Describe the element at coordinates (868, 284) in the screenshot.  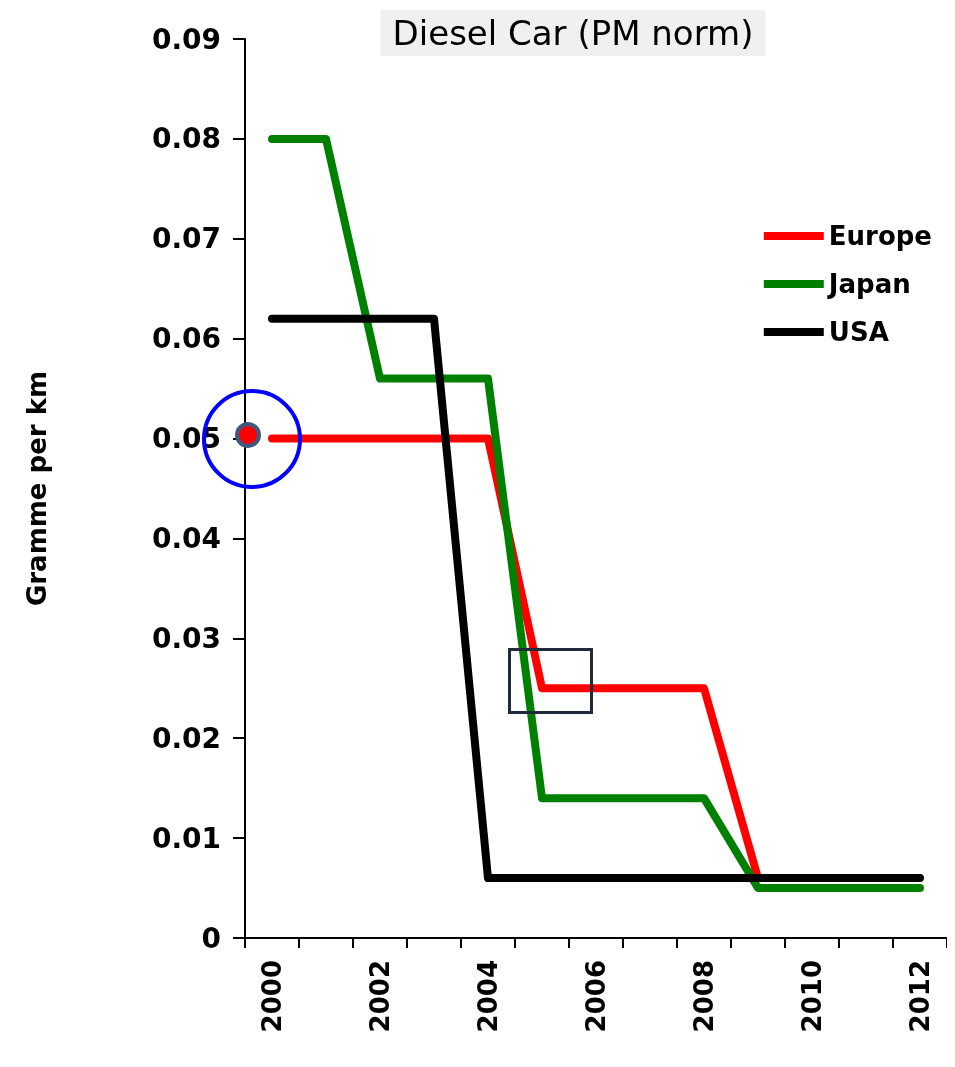
I see `legend-label: Japan` at that location.